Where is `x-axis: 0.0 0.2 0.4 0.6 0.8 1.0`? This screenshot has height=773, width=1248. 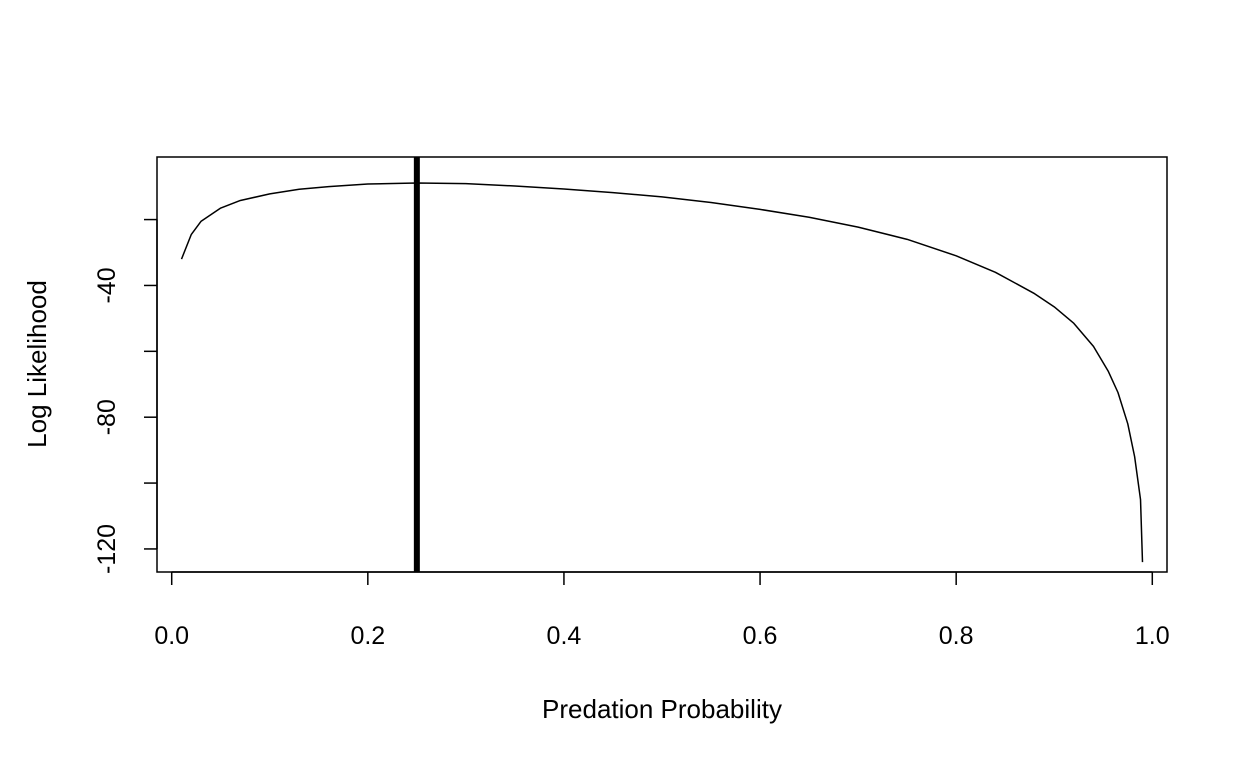 x-axis: 0.0 0.2 0.4 0.6 0.8 1.0 is located at coordinates (662, 610).